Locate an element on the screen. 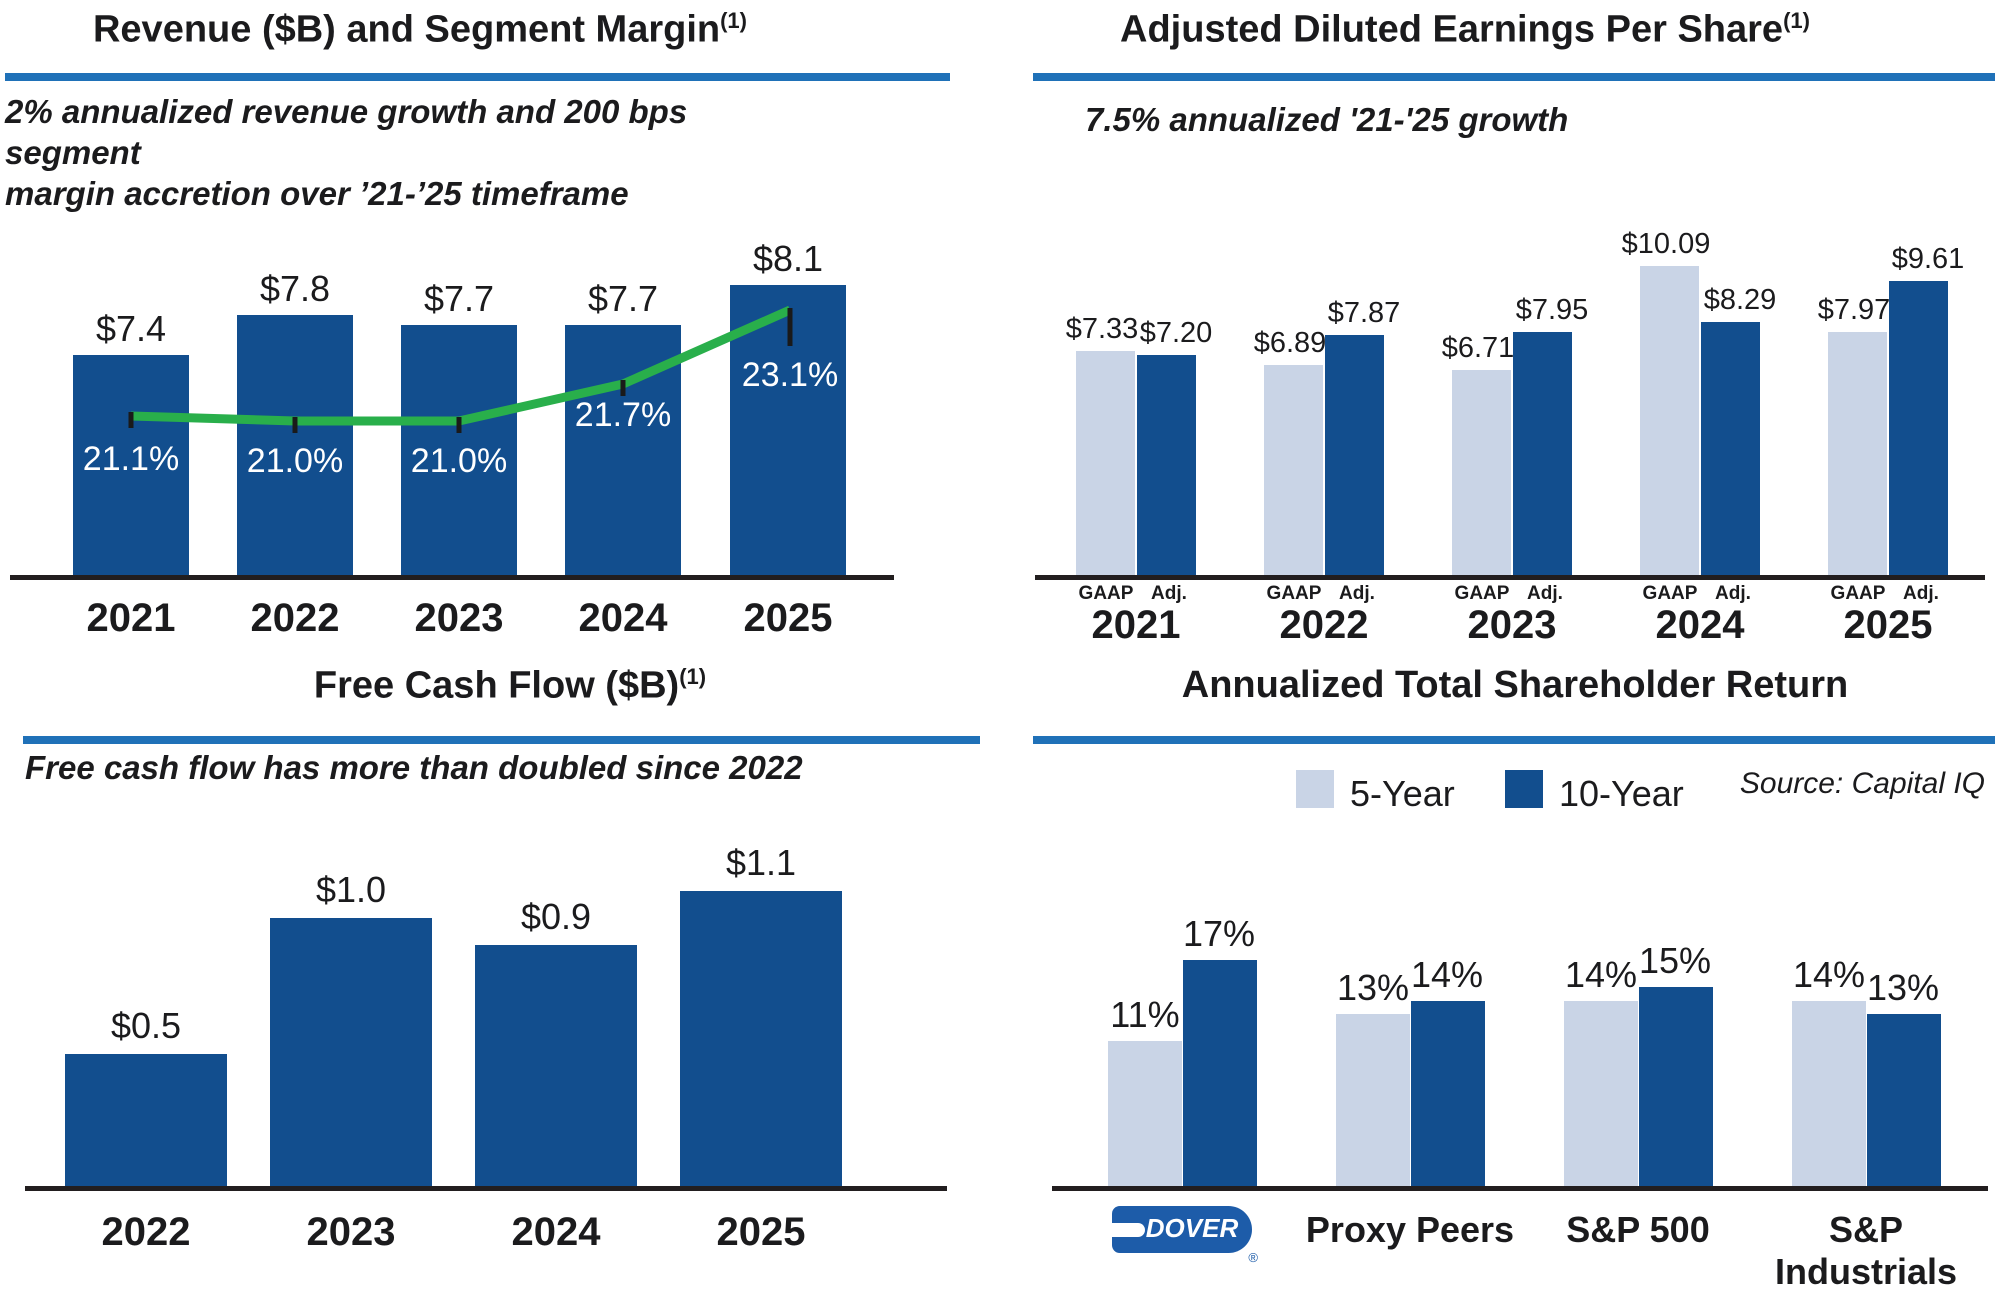 This screenshot has width=2000, height=1297. eps-chart-title: Adjusted Diluted Earnings Per Share(1) is located at coordinates (1465, 30).